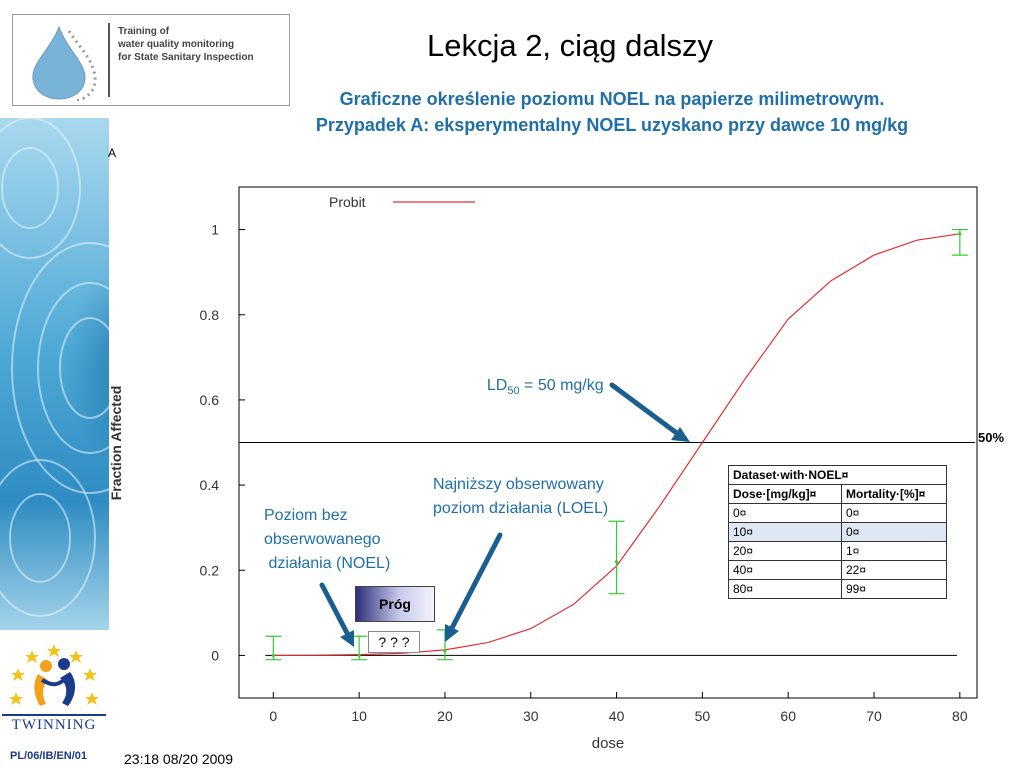 The height and width of the screenshot is (768, 1024). I want to click on y-tick-label: 0.6, so click(210, 400).